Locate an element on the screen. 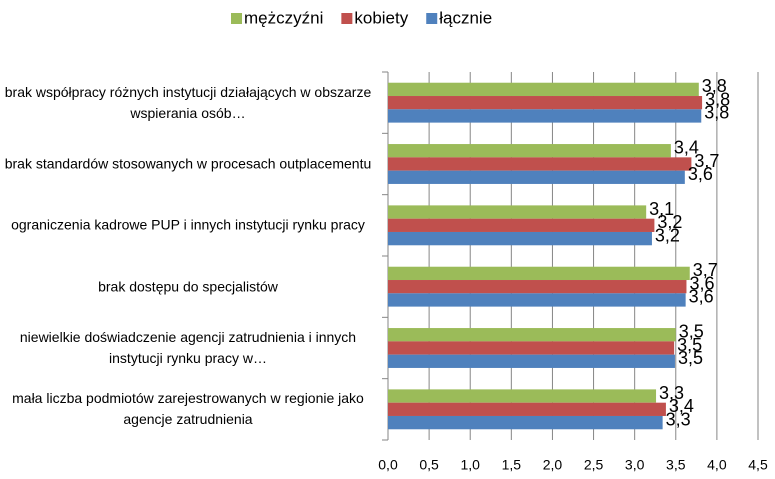  x-tick-label: 3,5 is located at coordinates (676, 465).